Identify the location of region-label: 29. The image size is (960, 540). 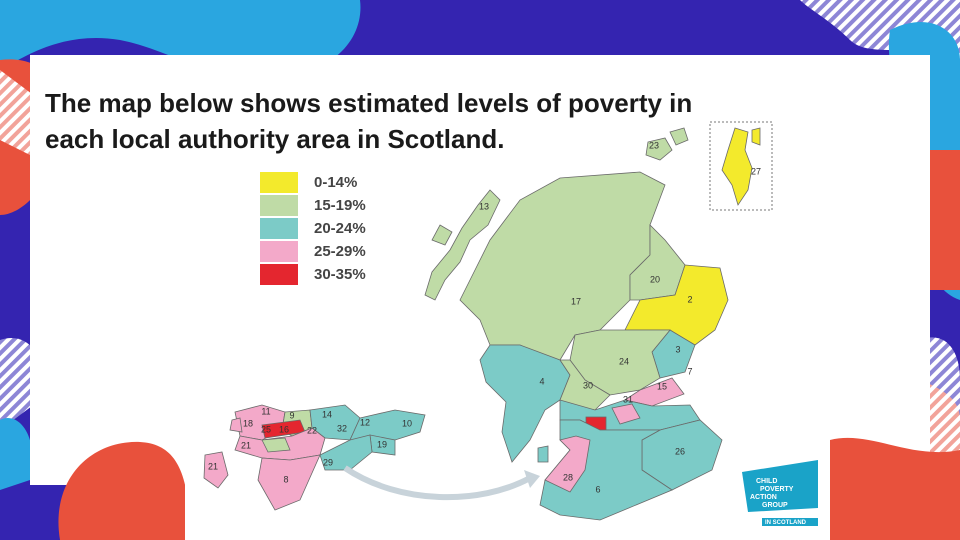
(328, 462).